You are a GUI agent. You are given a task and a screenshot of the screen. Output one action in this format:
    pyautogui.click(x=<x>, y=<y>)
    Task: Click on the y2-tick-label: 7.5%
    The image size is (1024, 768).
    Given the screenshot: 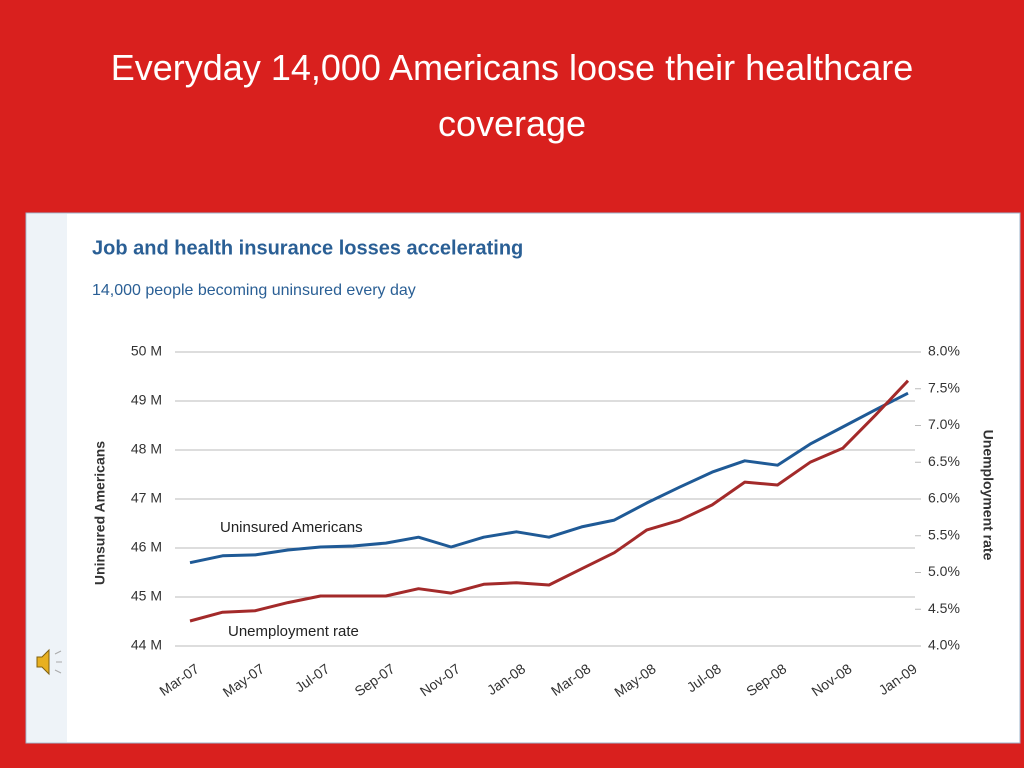 What is the action you would take?
    pyautogui.click(x=944, y=387)
    